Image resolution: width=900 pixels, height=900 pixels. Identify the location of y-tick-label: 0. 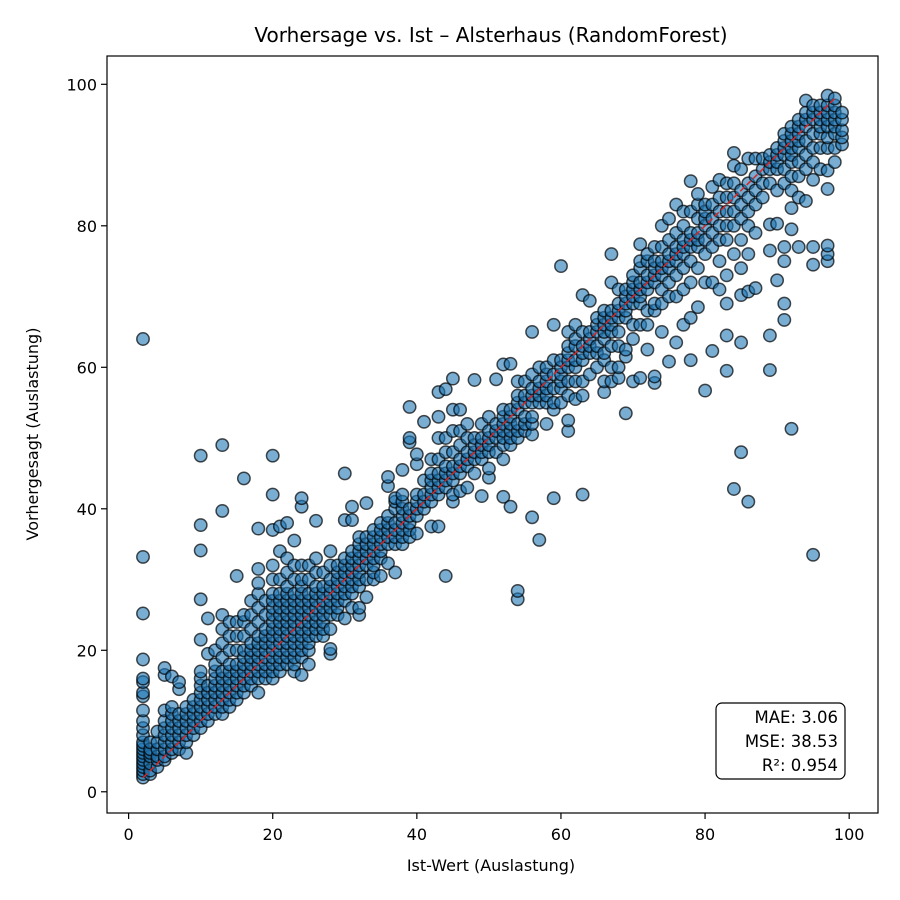
(92, 792).